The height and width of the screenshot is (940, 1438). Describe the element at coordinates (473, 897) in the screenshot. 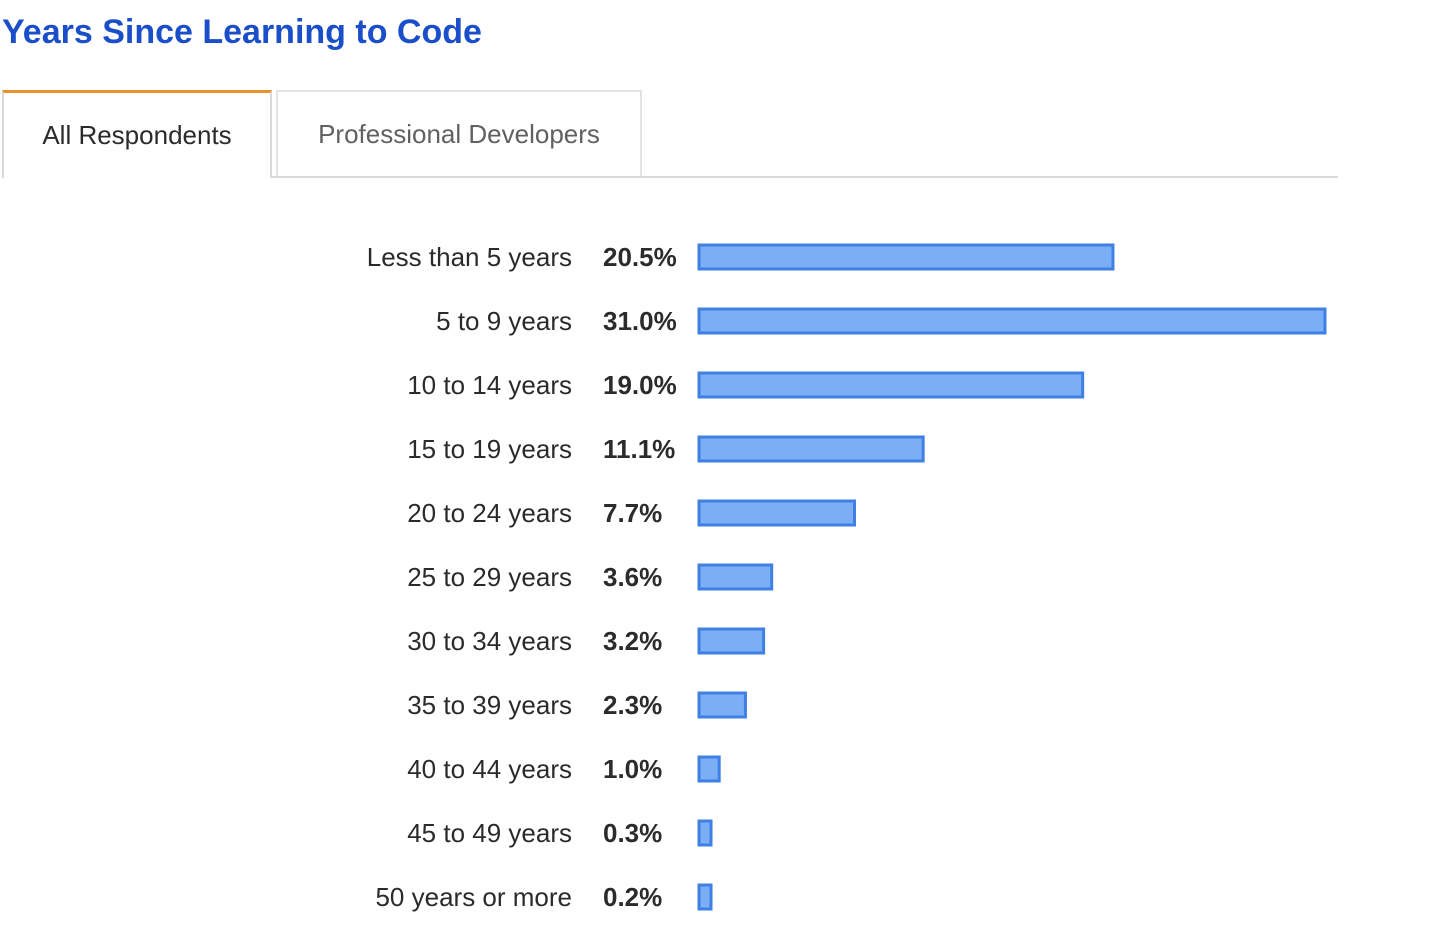

I see `category-label: 50 years or more` at that location.